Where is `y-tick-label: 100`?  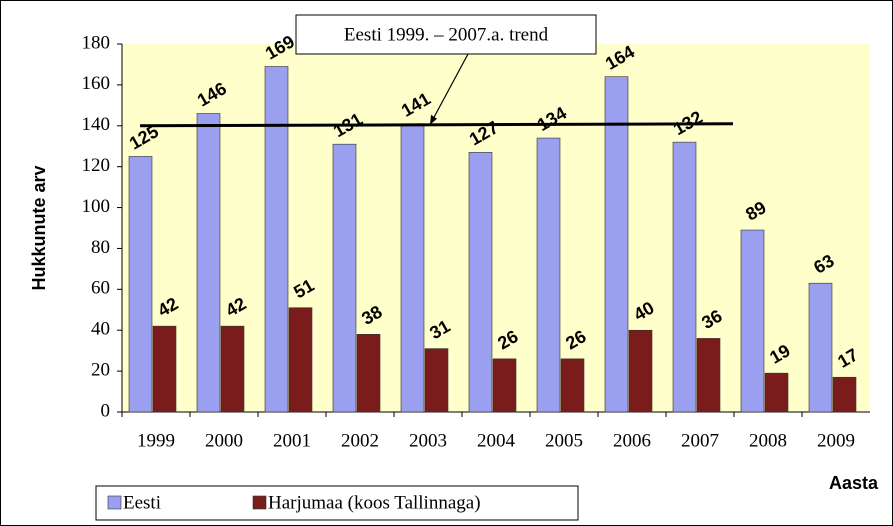 y-tick-label: 100 is located at coordinates (96, 206).